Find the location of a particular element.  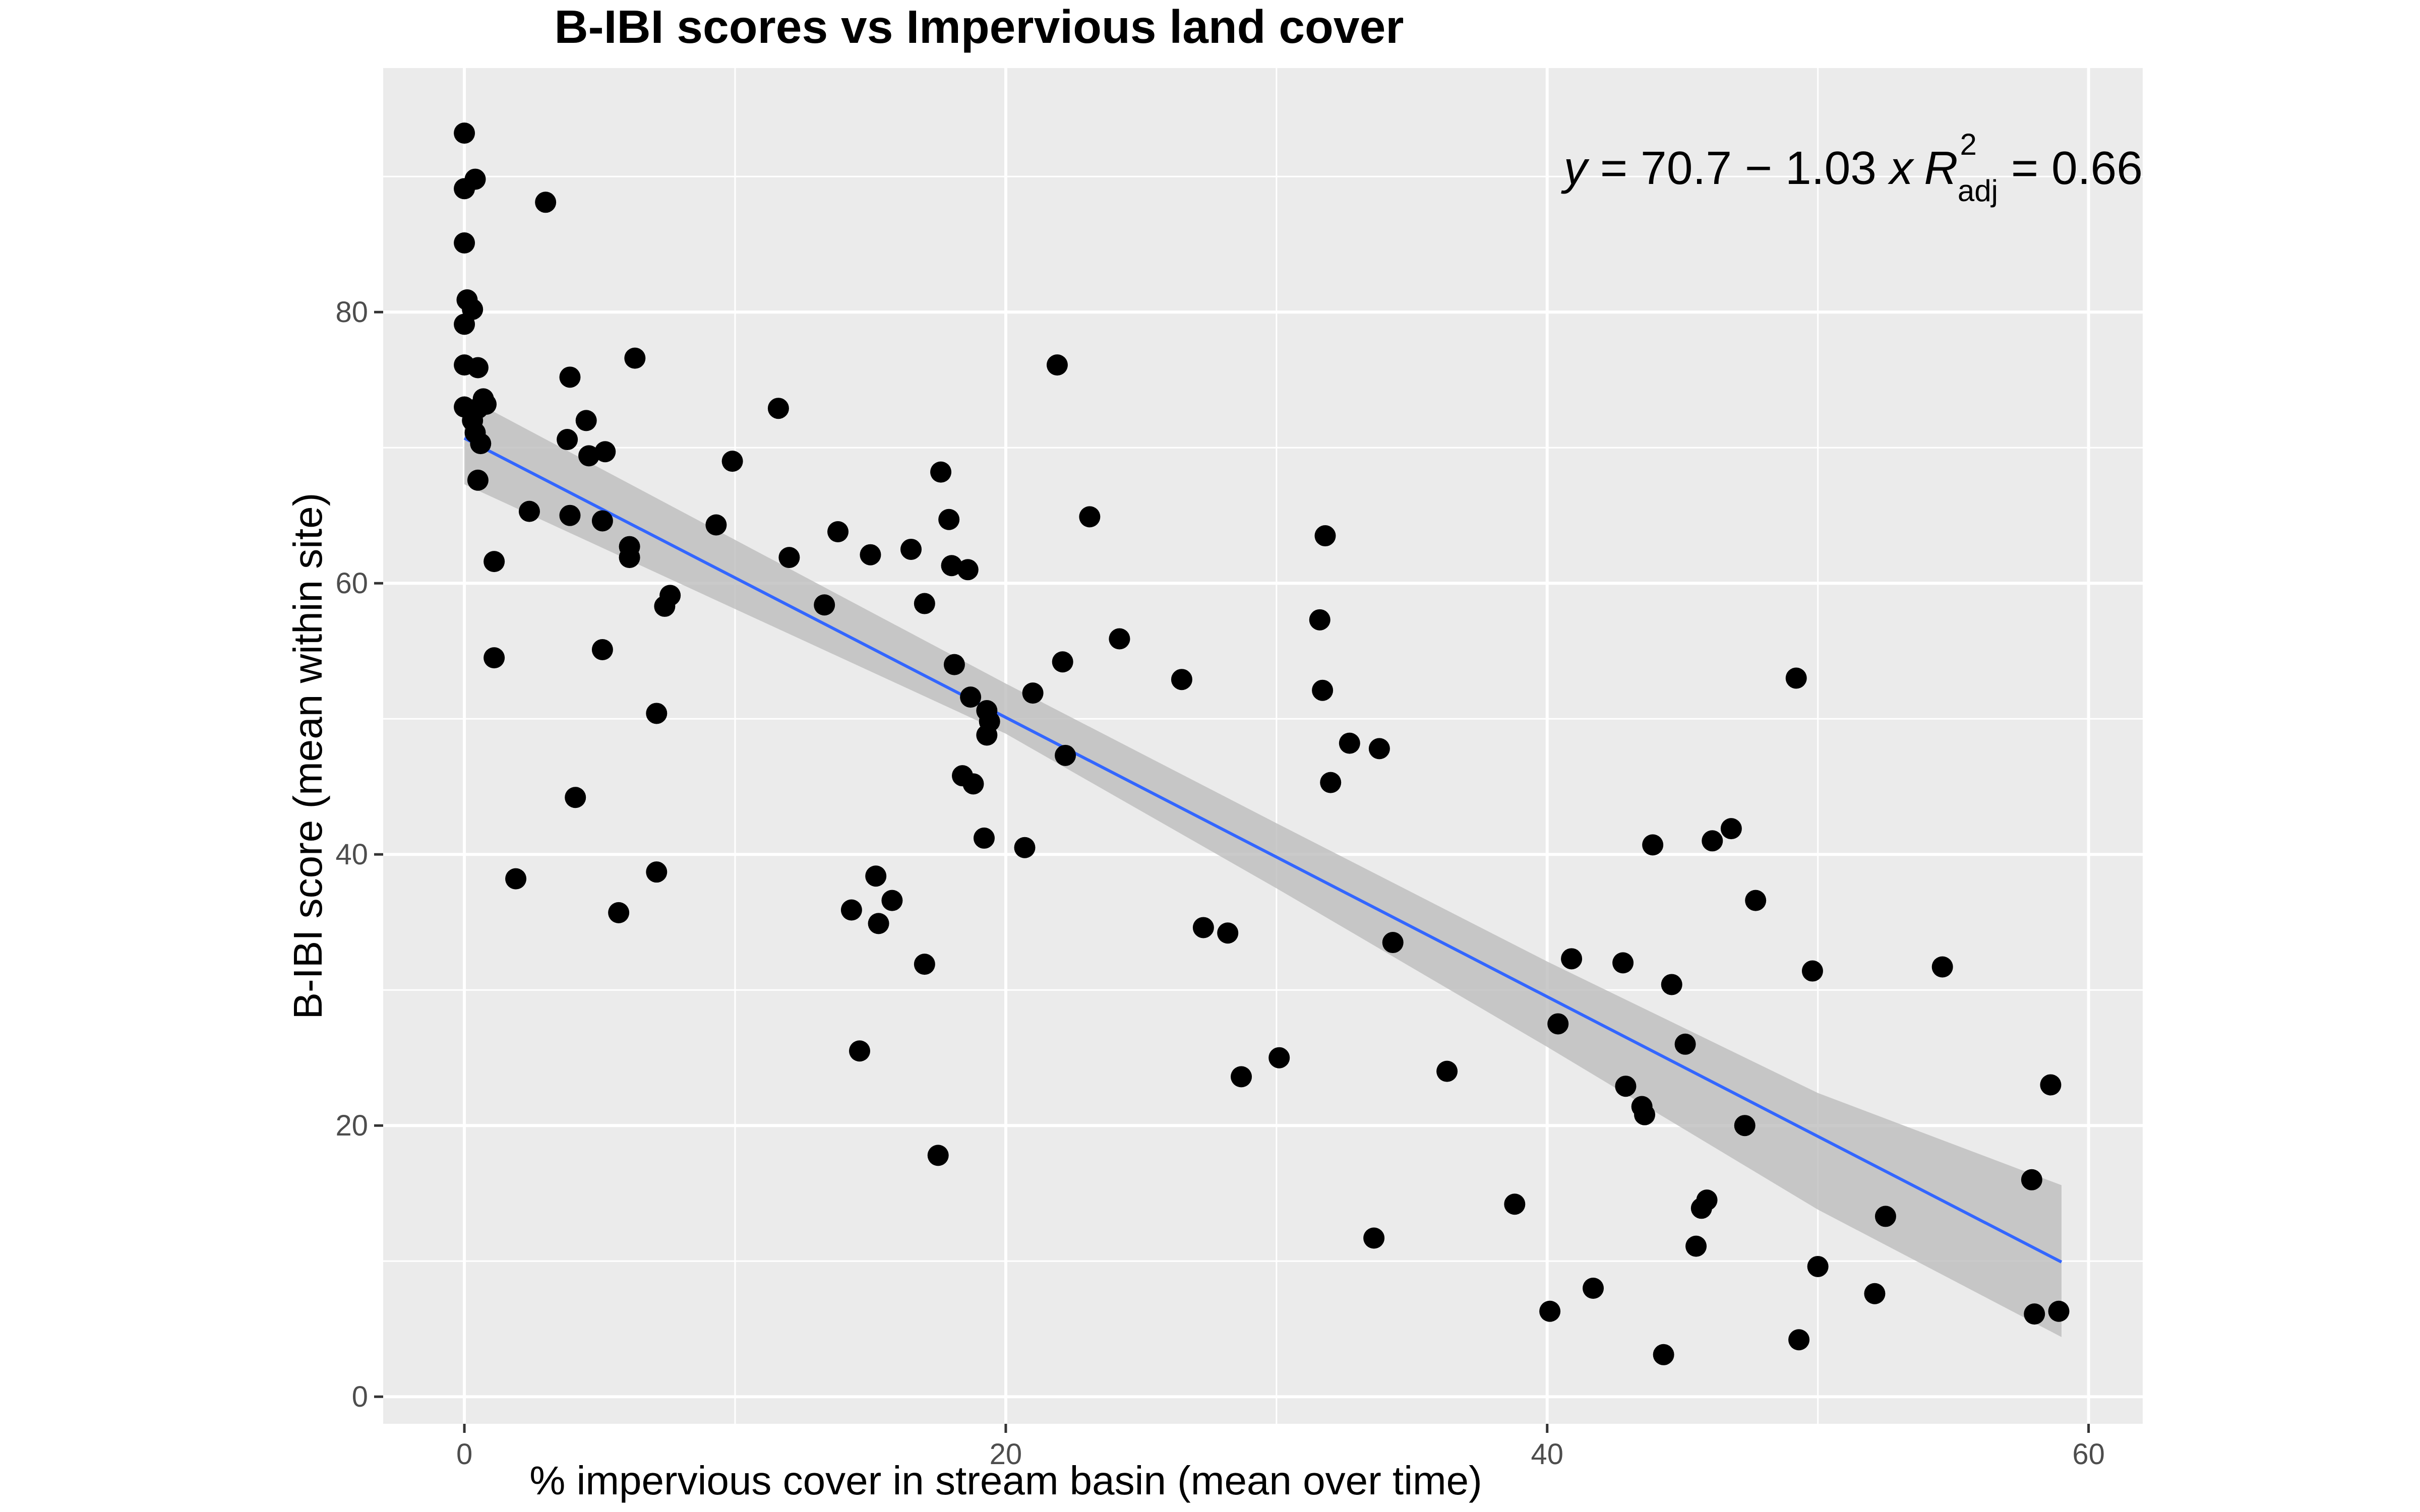

r-squared-letter: R is located at coordinates (1941, 168).